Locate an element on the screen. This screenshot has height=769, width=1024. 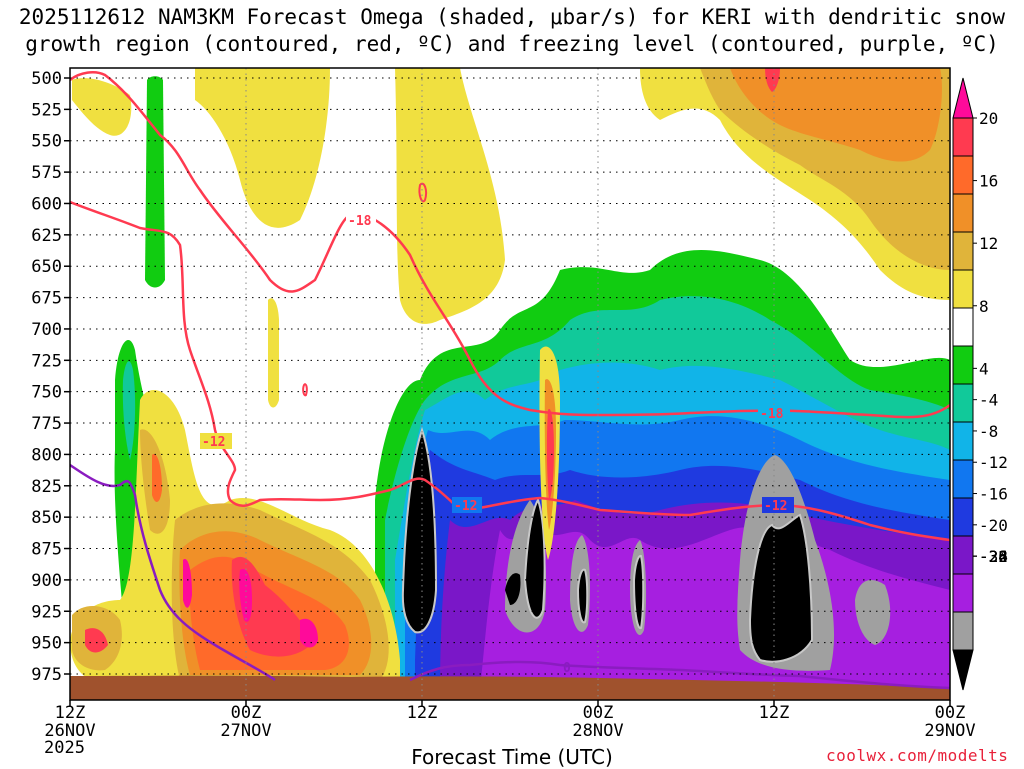
colorbar-label: -16 is located at coordinates (993, 494).